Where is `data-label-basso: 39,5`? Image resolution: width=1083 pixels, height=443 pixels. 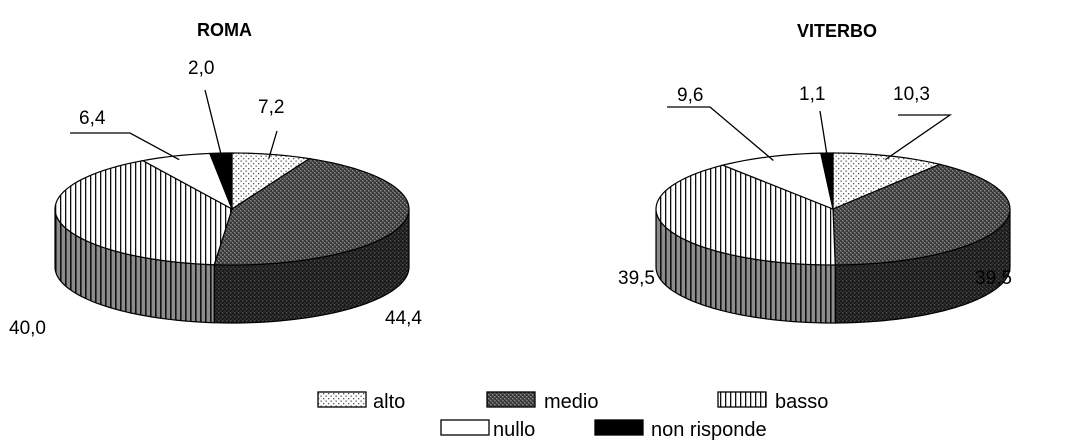 data-label-basso: 39,5 is located at coordinates (636, 278).